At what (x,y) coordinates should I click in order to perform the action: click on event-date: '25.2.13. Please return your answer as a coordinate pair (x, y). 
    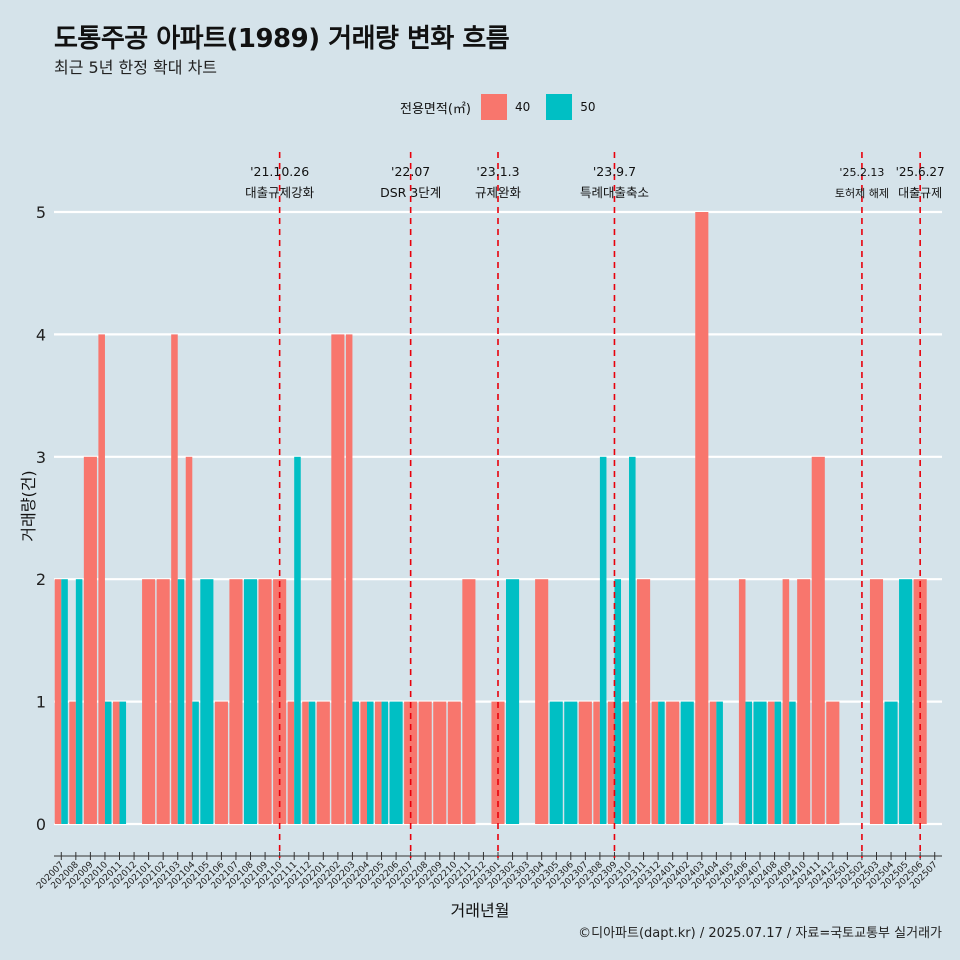
    Looking at the image, I should click on (861, 172).